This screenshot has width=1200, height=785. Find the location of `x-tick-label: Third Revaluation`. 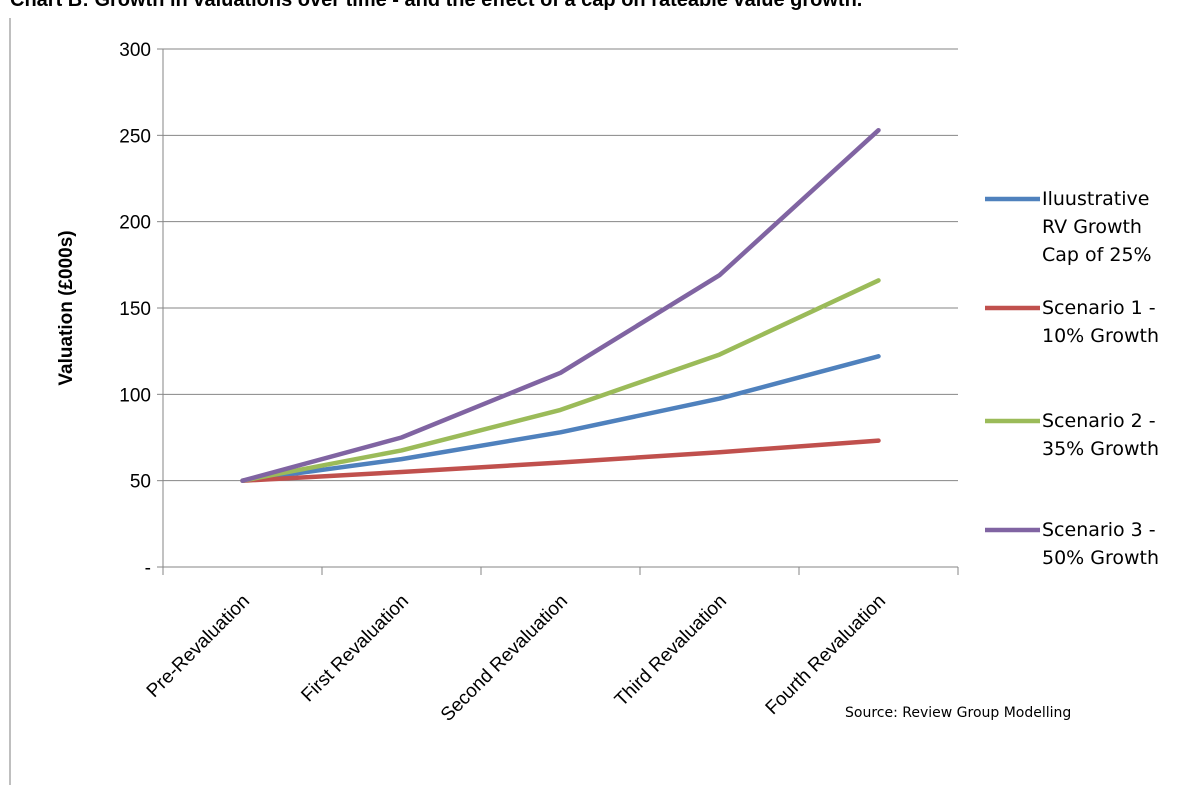

x-tick-label: Third Revaluation is located at coordinates (671, 651).